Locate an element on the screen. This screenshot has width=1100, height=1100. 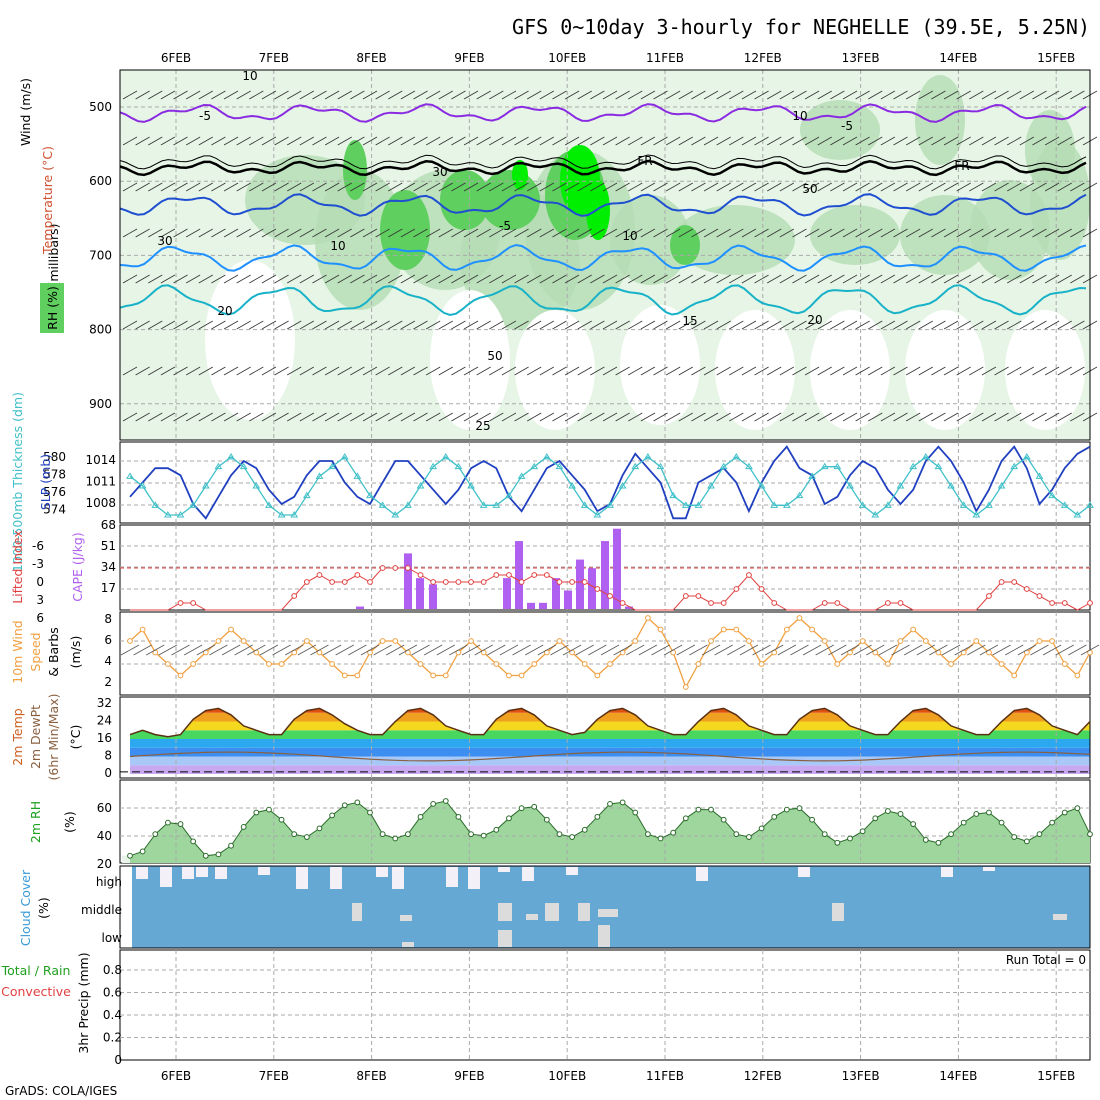
cape-tick: 51 is located at coordinates (108, 546).